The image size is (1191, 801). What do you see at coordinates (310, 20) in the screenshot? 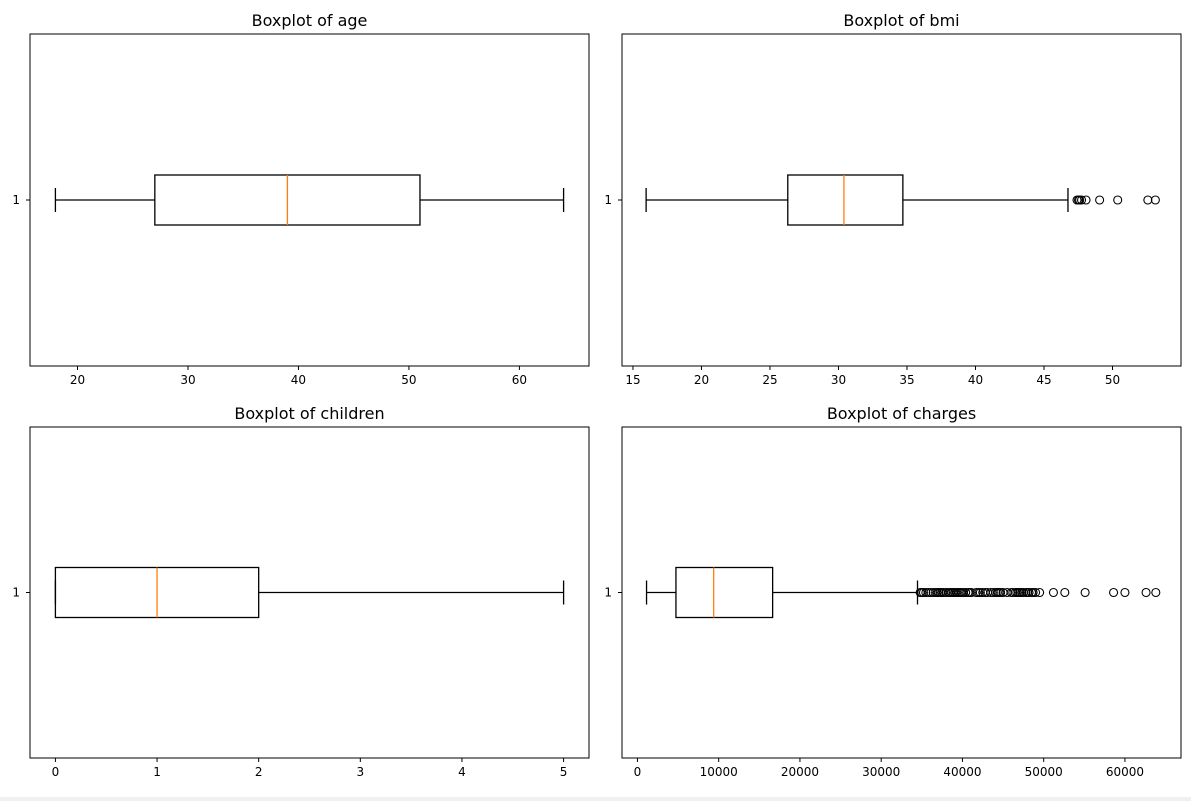
I see `subplot-title: Boxplot of age` at bounding box center [310, 20].